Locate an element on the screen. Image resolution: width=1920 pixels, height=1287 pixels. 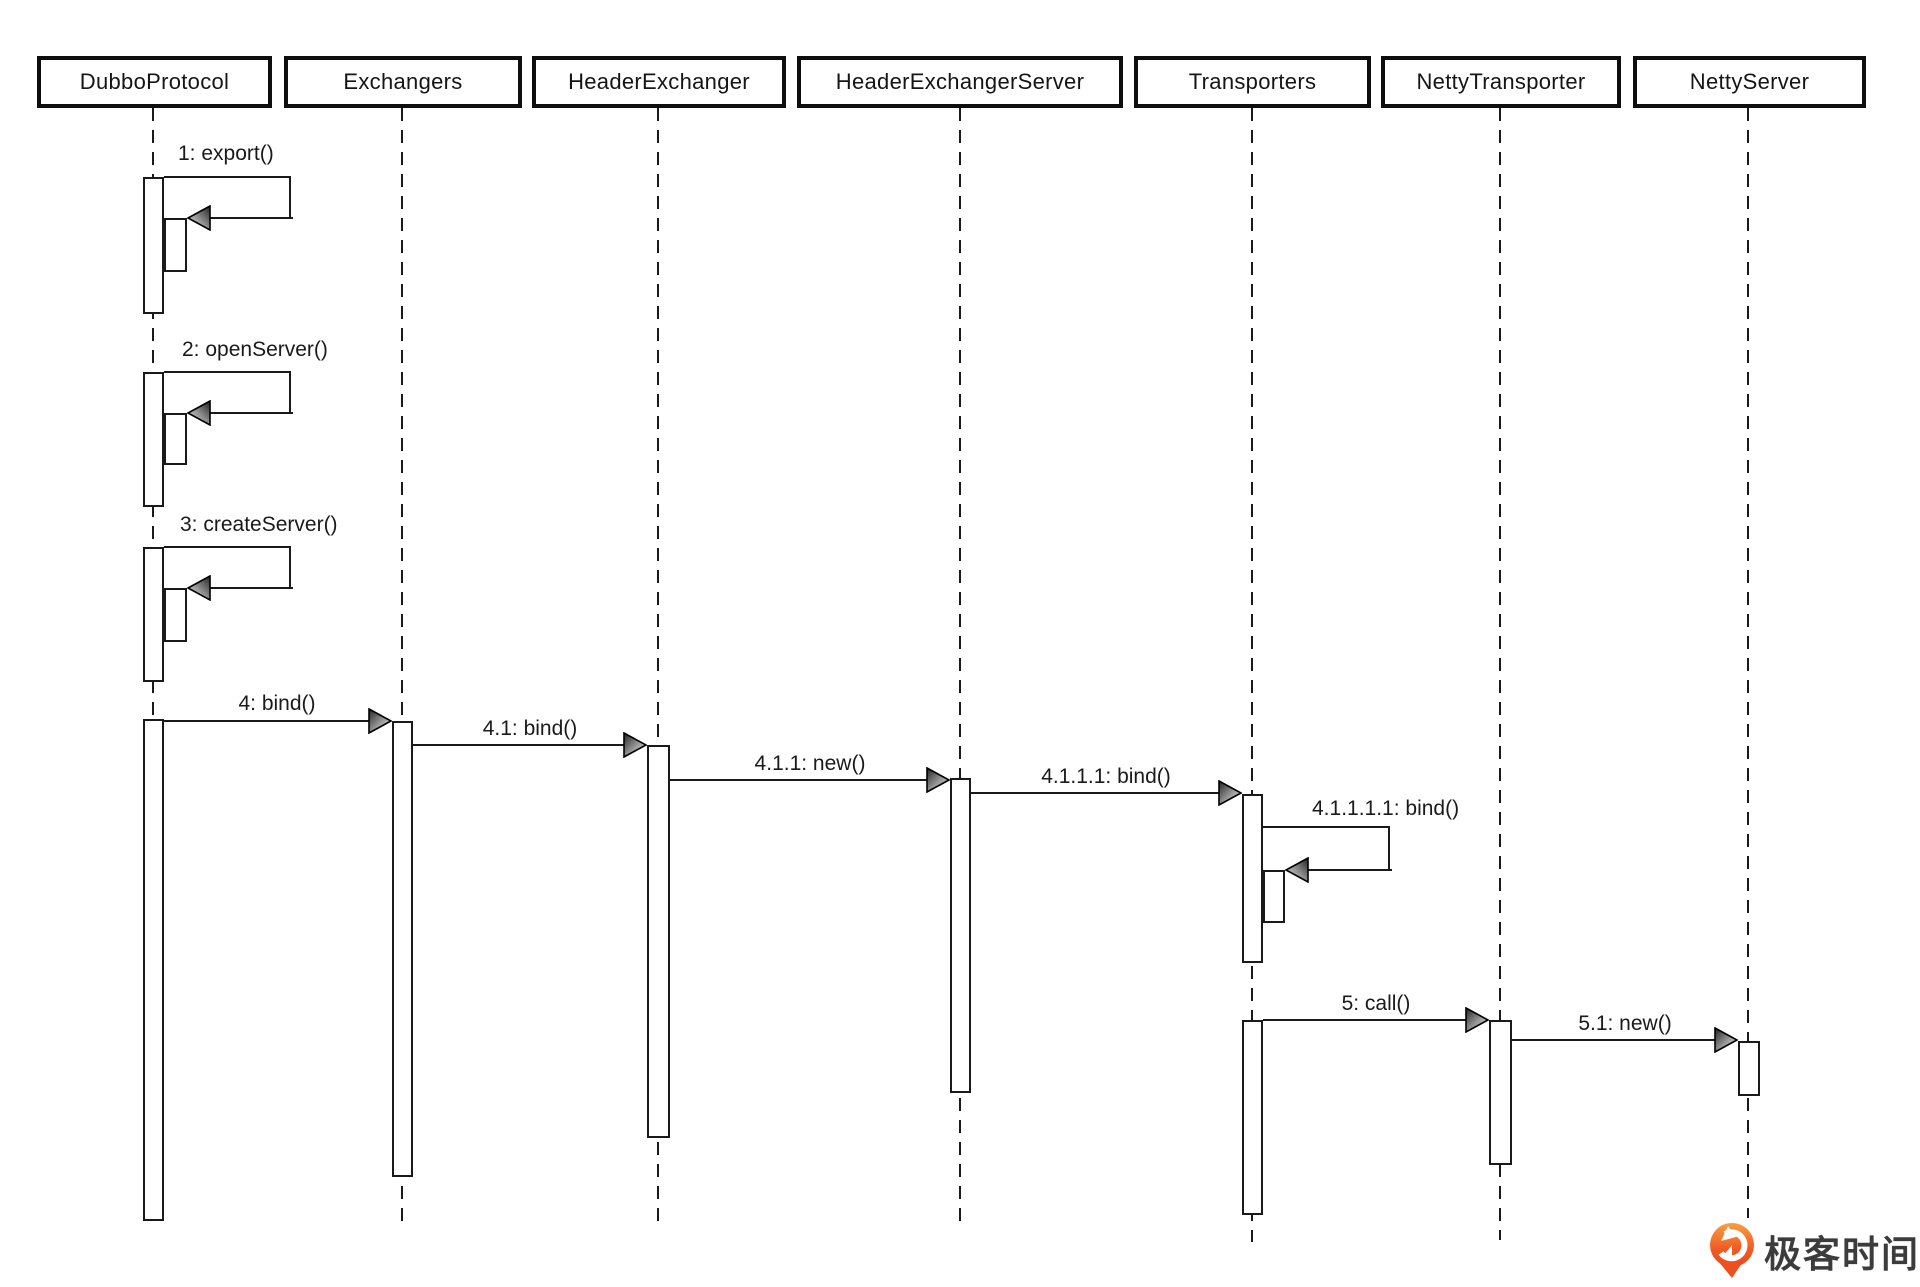
activation-bar-nettytransporter is located at coordinates (1500, 1092).